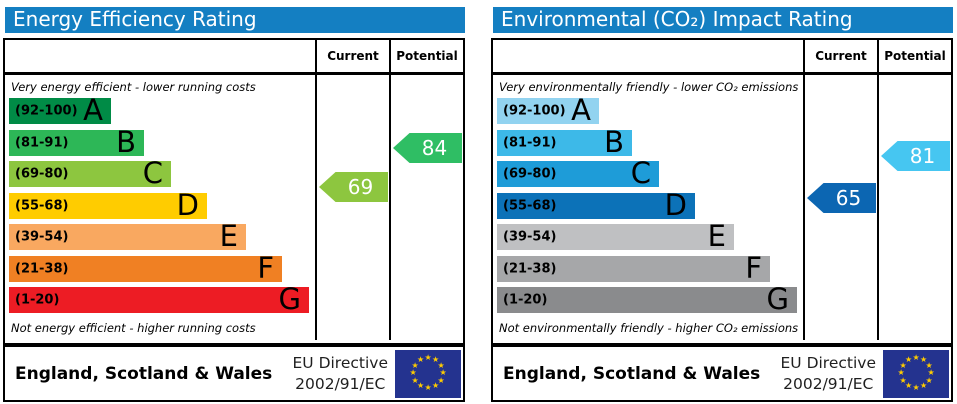  What do you see at coordinates (265, 267) in the screenshot?
I see `band-letter: F` at bounding box center [265, 267].